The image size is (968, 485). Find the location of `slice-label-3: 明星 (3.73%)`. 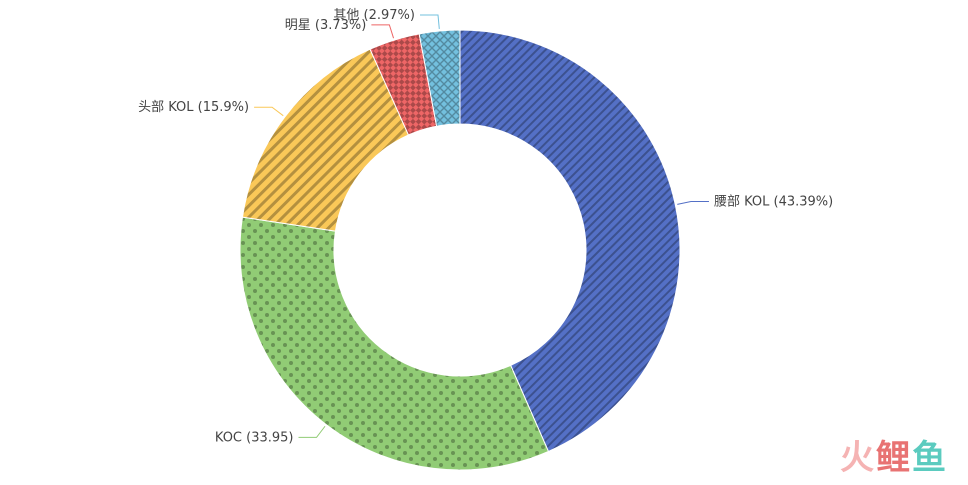

slice-label-3: 明星 (3.73%) is located at coordinates (326, 25).